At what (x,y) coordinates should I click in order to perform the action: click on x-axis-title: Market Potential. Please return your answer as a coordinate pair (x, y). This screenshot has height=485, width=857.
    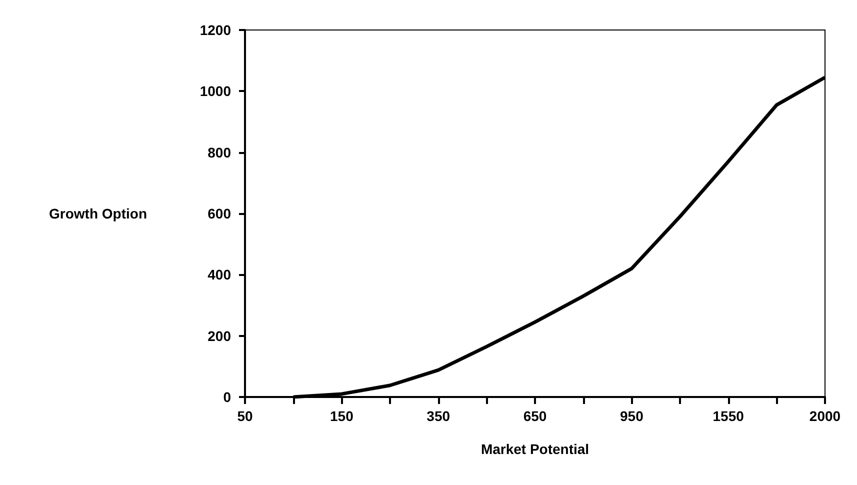
    Looking at the image, I should click on (535, 449).